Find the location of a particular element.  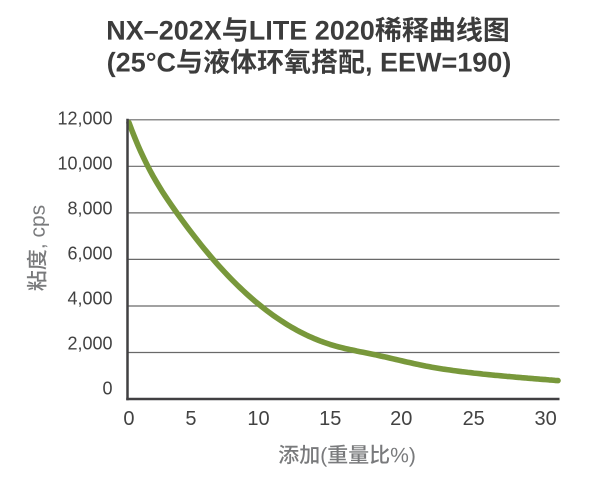

svg-text: 5 is located at coordinates (190, 419).